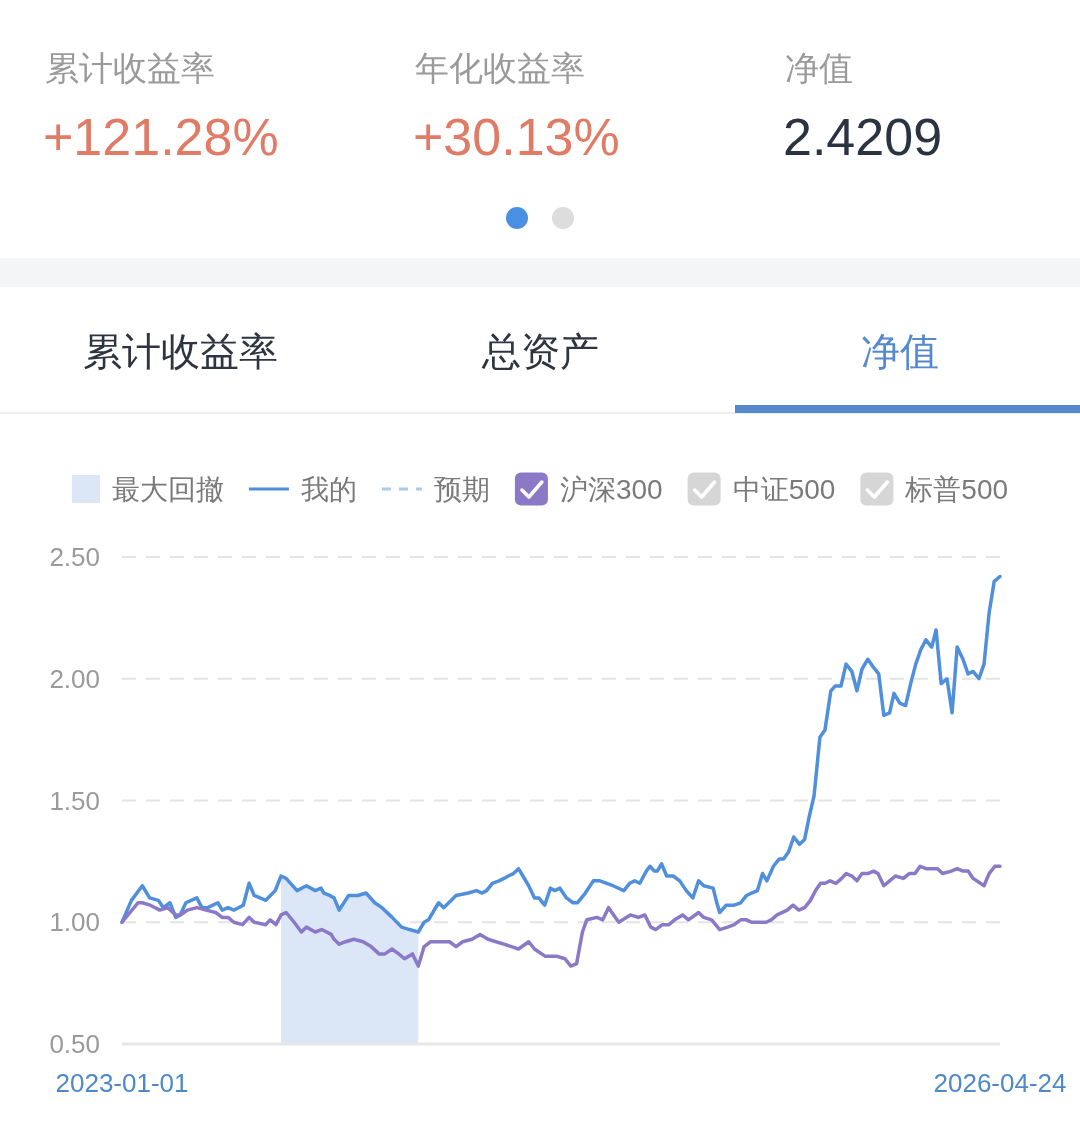 Image resolution: width=1080 pixels, height=1133 pixels. What do you see at coordinates (74, 800) in the screenshot?
I see `y-tick-label: 1.50` at bounding box center [74, 800].